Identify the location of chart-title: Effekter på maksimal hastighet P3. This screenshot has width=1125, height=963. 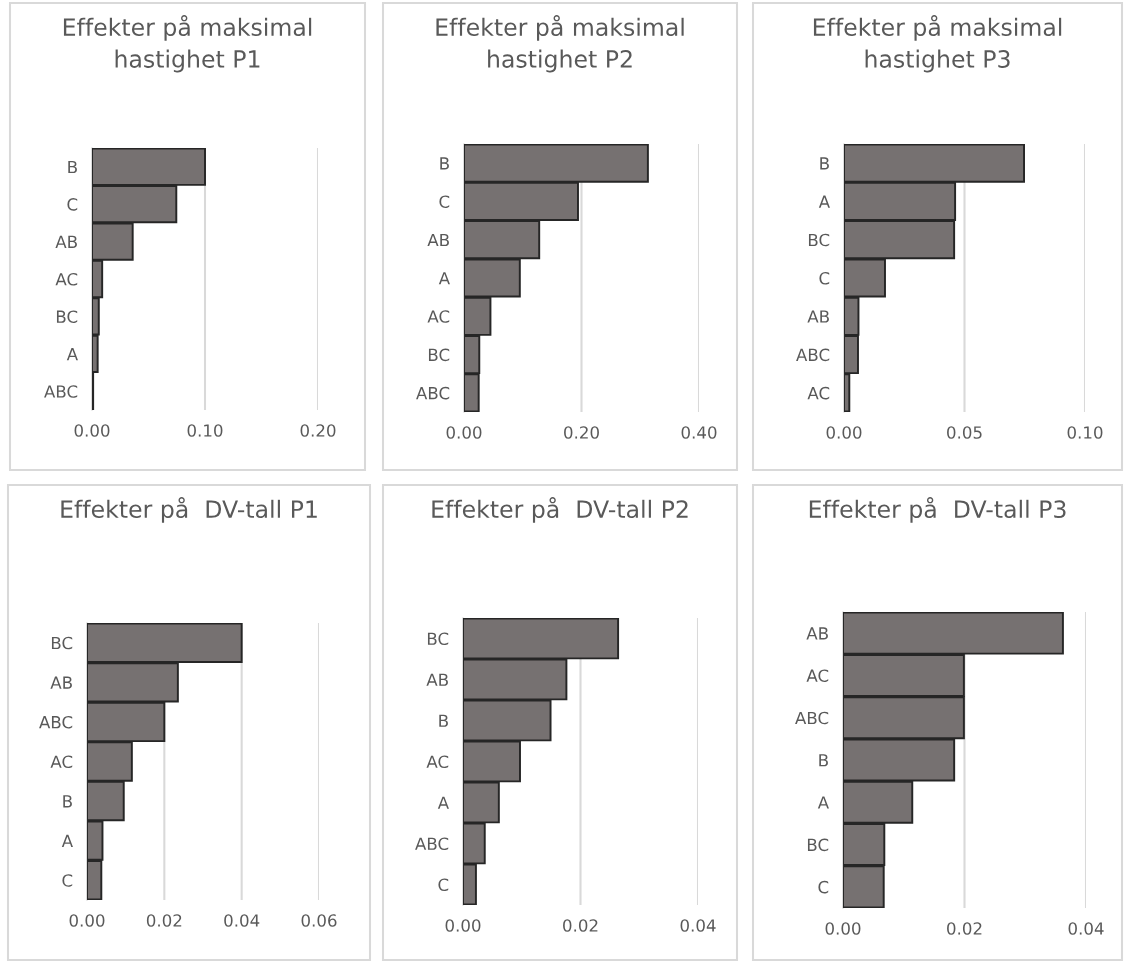
(937, 44).